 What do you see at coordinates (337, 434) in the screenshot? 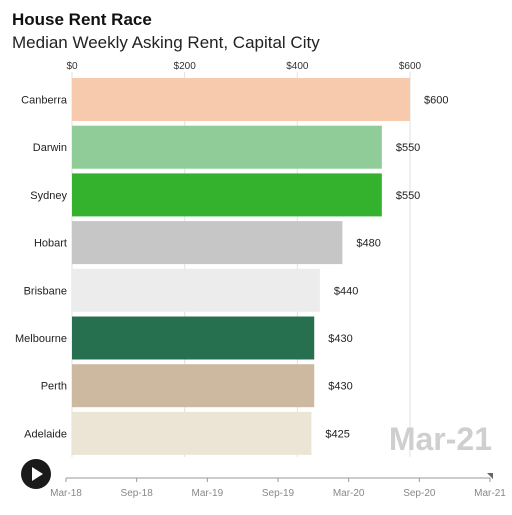
I see `value-label: $425` at bounding box center [337, 434].